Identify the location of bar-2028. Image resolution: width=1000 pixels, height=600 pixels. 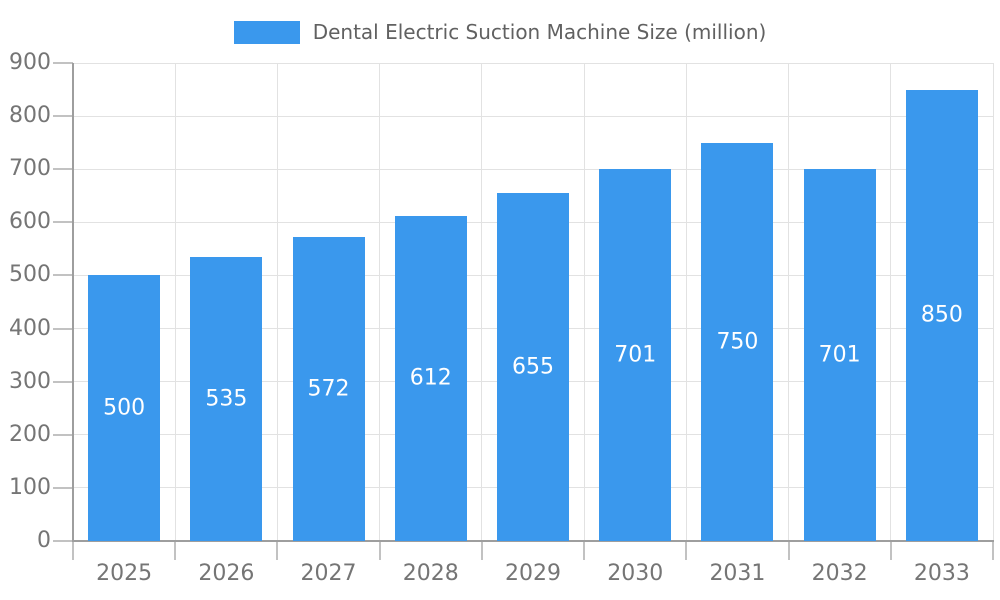
(430, 378).